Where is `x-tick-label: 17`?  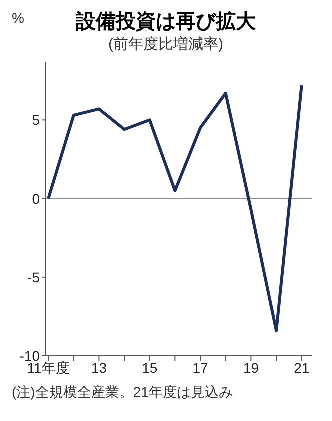 x-tick-label: 17 is located at coordinates (200, 368).